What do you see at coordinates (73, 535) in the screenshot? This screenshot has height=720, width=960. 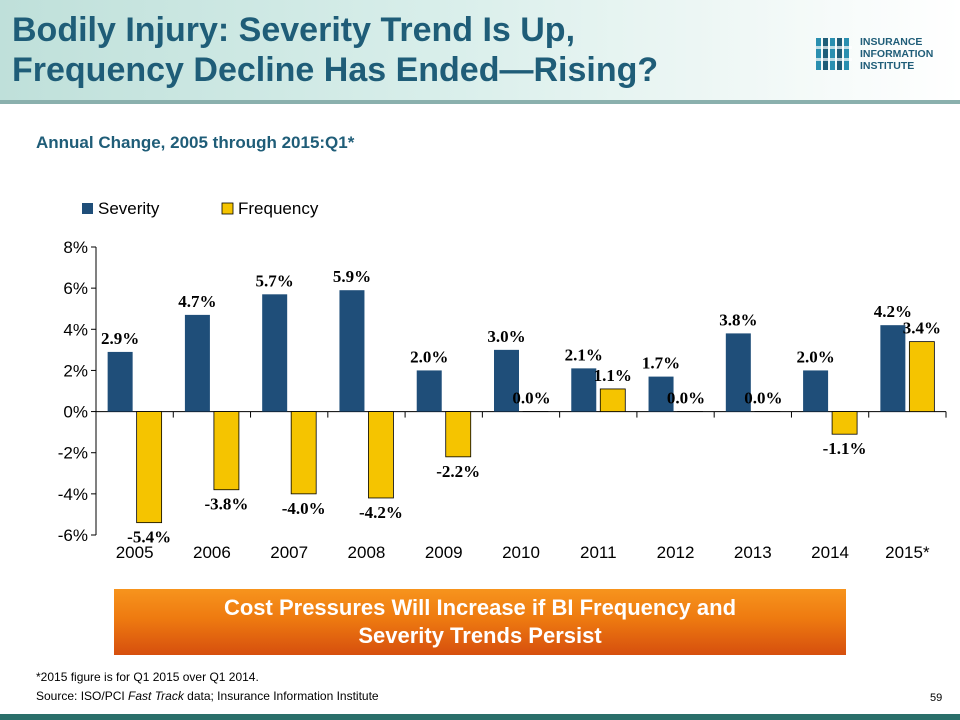 I see `y-tick-label: -6%` at bounding box center [73, 535].